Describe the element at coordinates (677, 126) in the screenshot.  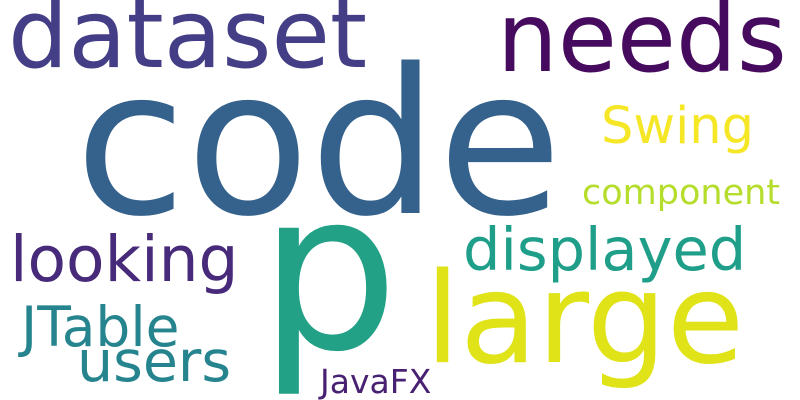
I see `word-swing: Swing` at that location.